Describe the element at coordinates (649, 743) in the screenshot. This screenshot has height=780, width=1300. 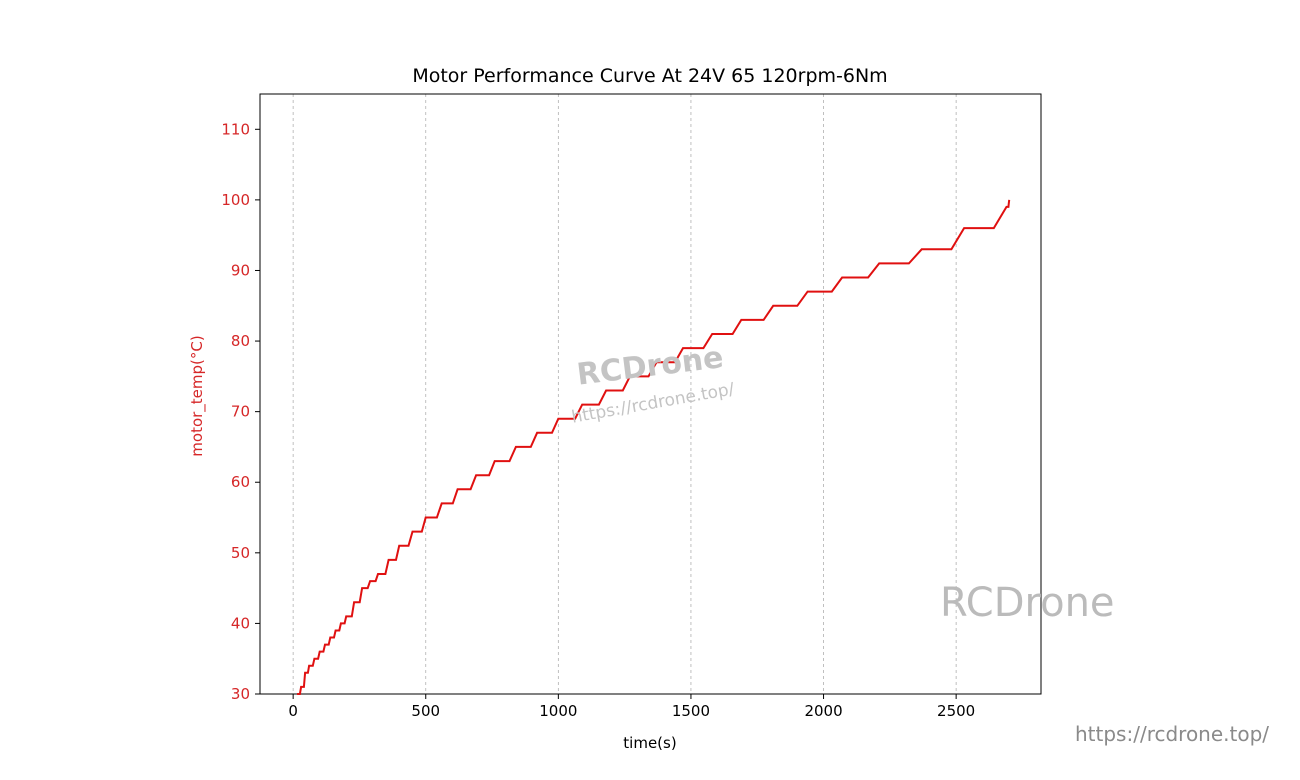
I see `x-axis-label: time(s)` at that location.